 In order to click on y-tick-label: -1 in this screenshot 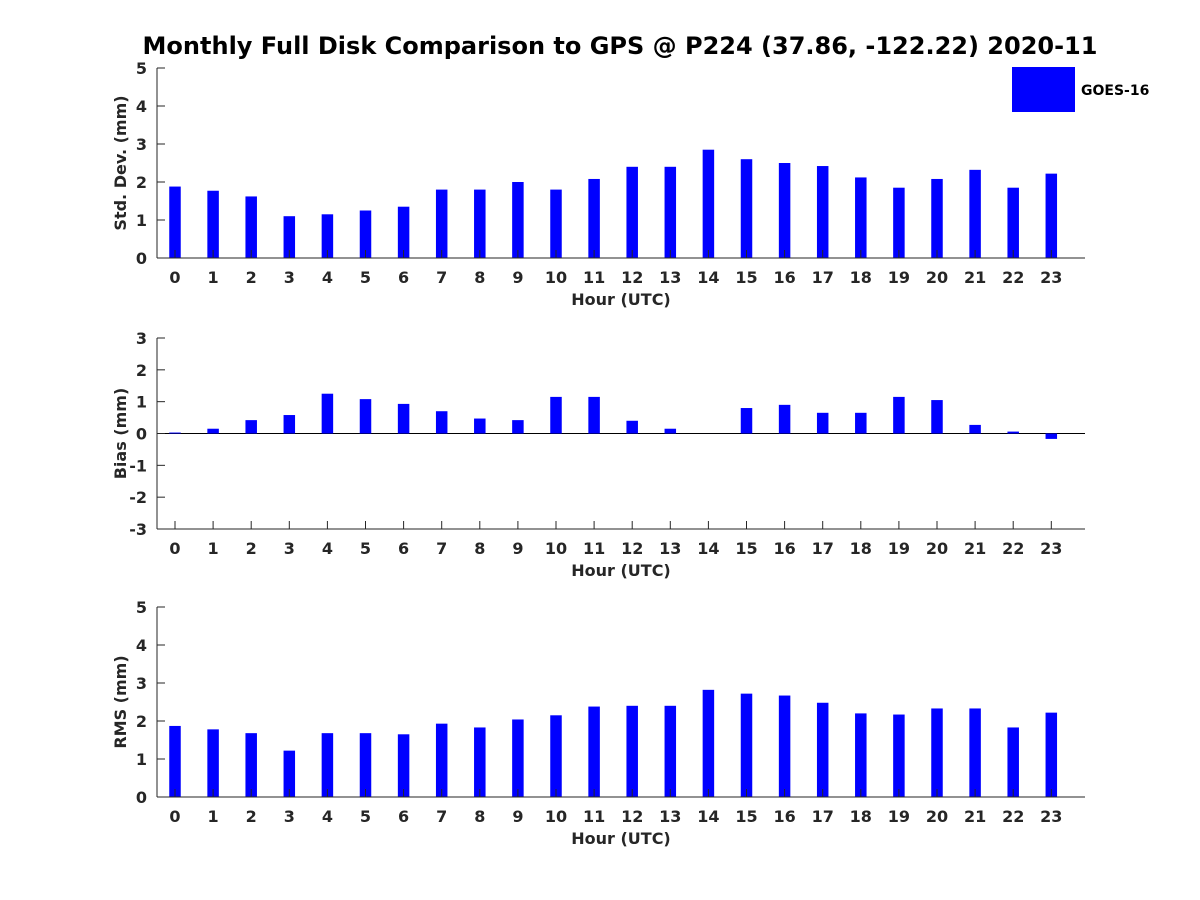, I will do `click(138, 465)`.